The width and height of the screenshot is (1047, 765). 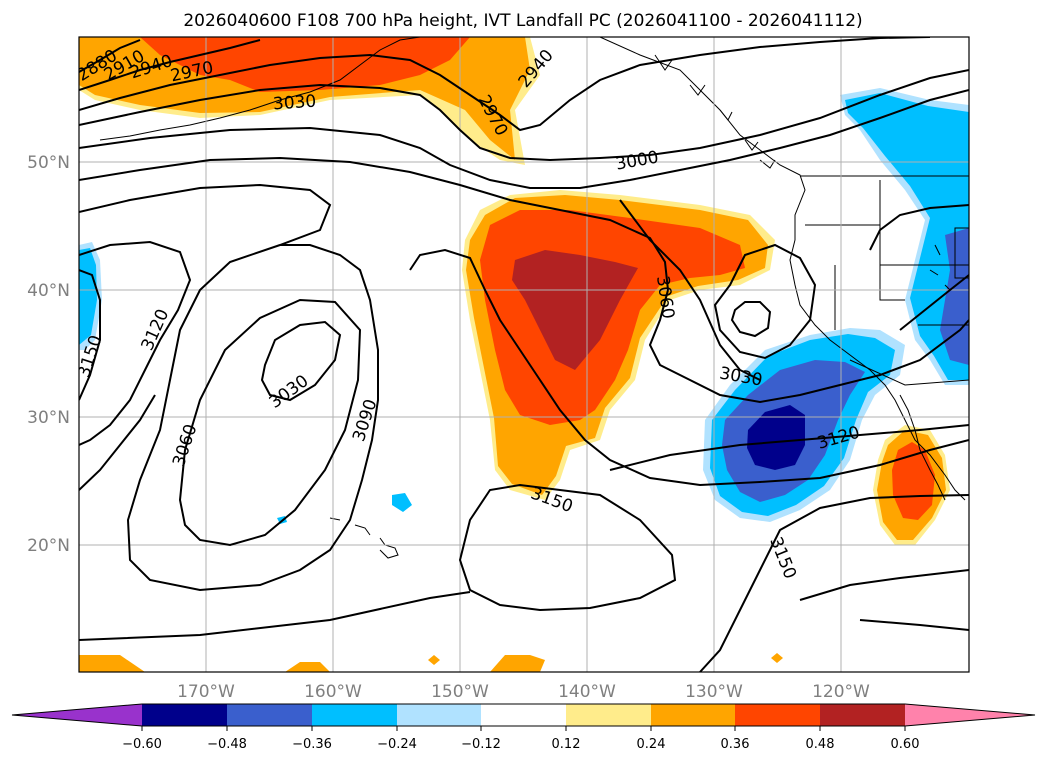 I want to click on shade-blue-ne, so click(x=954, y=296).